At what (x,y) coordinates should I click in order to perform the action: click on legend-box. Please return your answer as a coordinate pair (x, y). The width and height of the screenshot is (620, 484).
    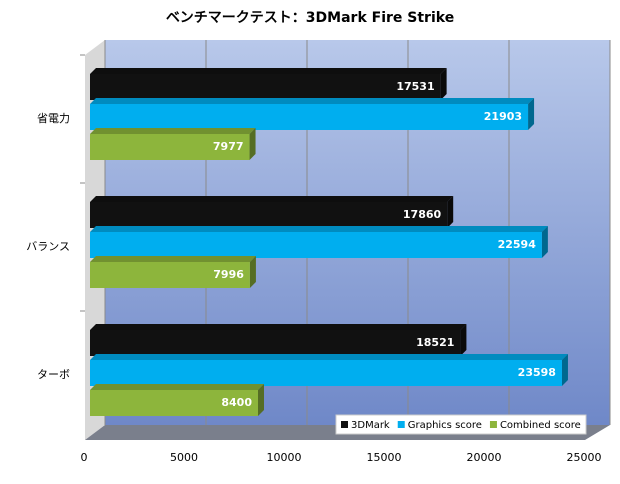
    Looking at the image, I should click on (461, 424).